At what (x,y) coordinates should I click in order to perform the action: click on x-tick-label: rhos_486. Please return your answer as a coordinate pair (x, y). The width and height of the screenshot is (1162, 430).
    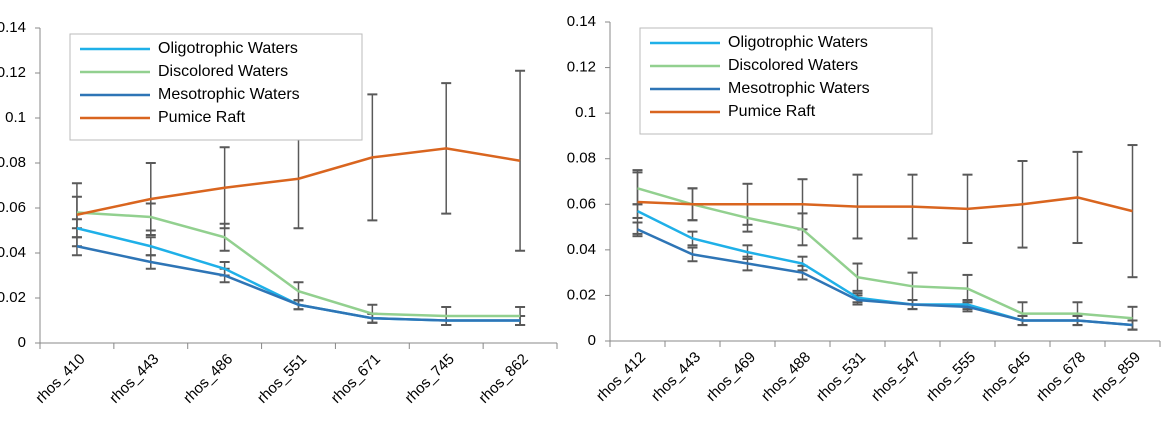
    Looking at the image, I should click on (208, 379).